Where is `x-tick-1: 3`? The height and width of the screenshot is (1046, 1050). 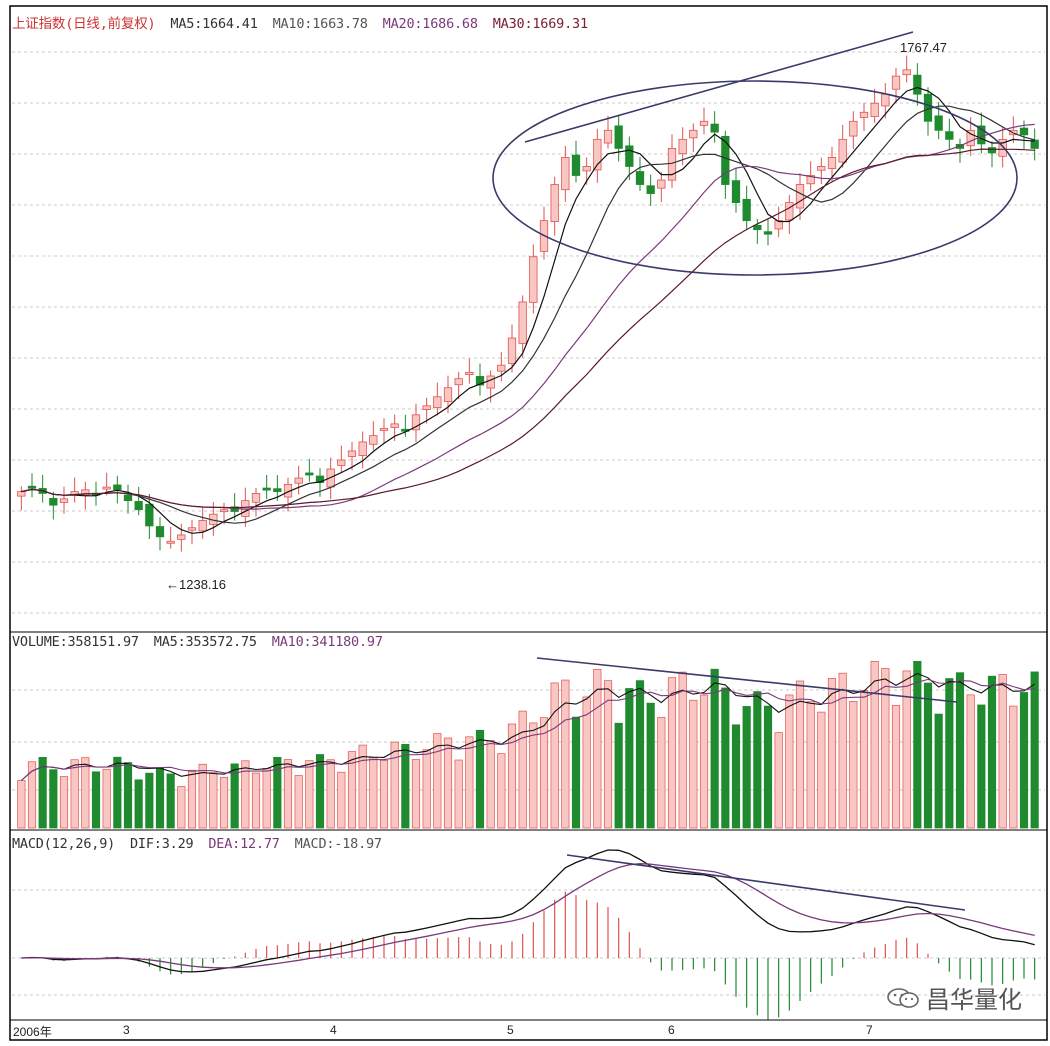
x-tick-1: 3 is located at coordinates (126, 1030).